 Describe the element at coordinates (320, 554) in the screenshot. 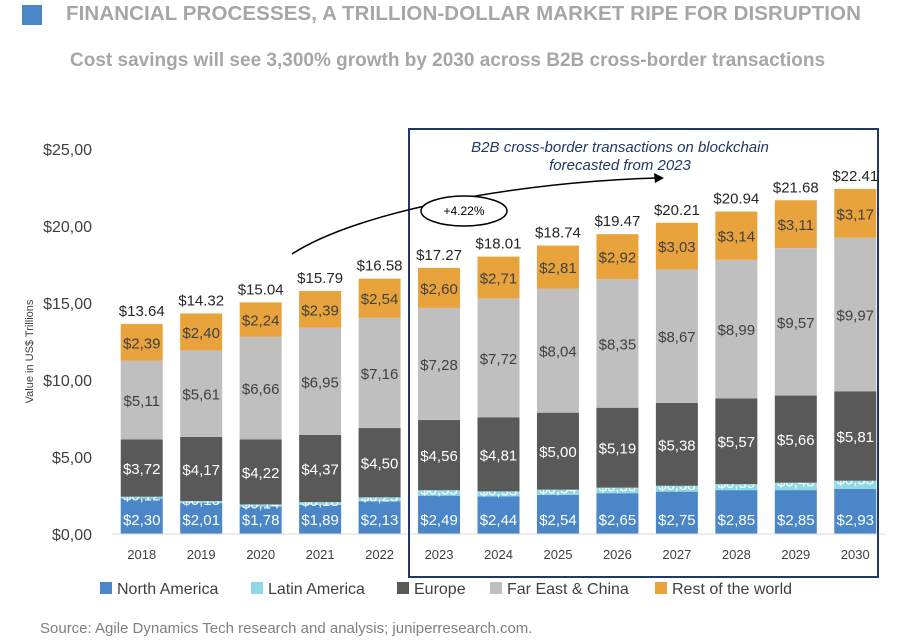

I see `x-tick-label: 2021` at that location.